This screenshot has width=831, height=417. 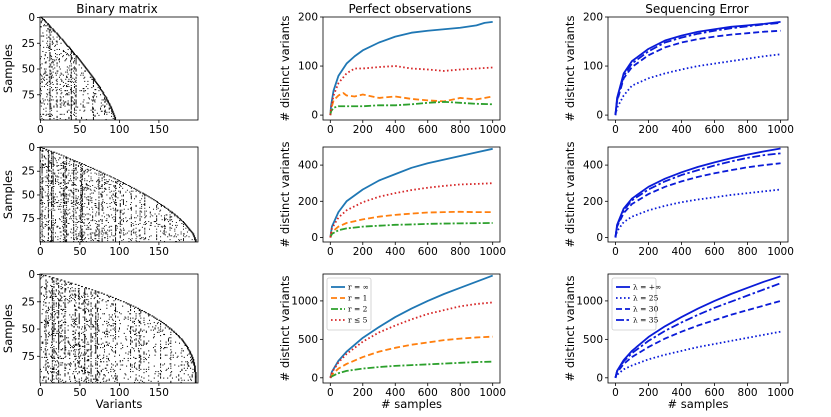 I want to click on y-tick-label: 50, so click(x=28, y=70).